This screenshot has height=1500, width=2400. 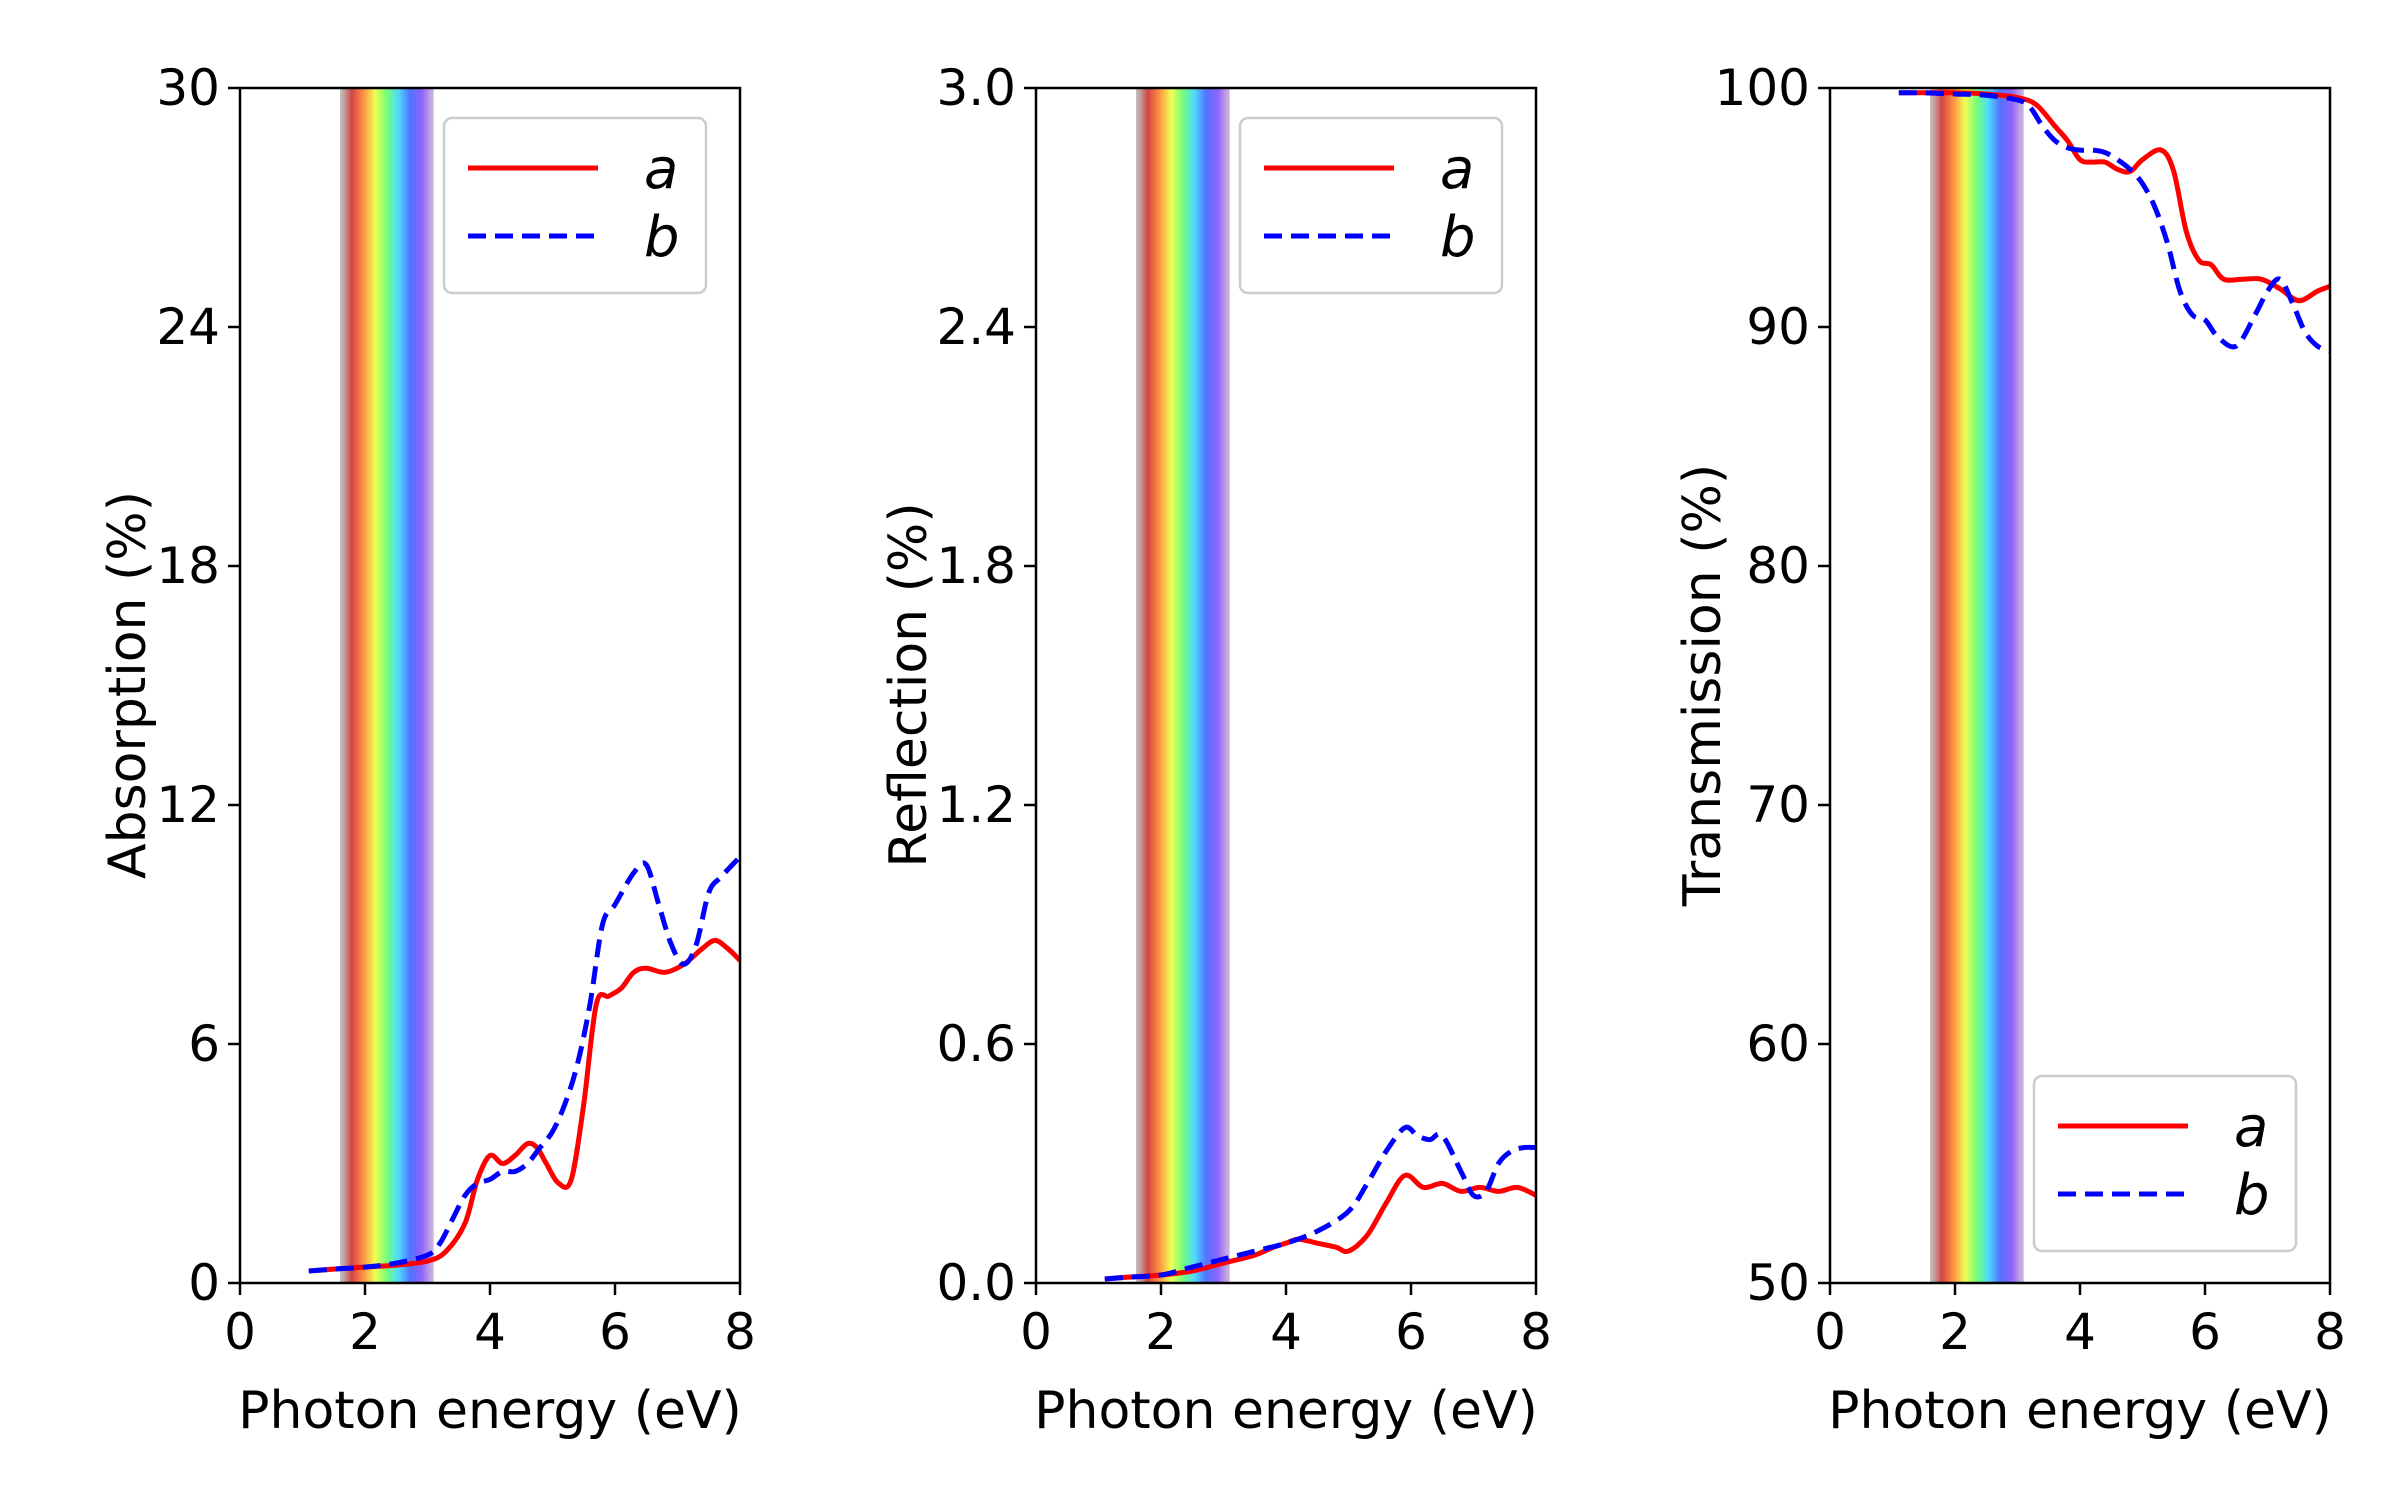 I want to click on y-tick-label: 1.2, so click(x=976, y=805).